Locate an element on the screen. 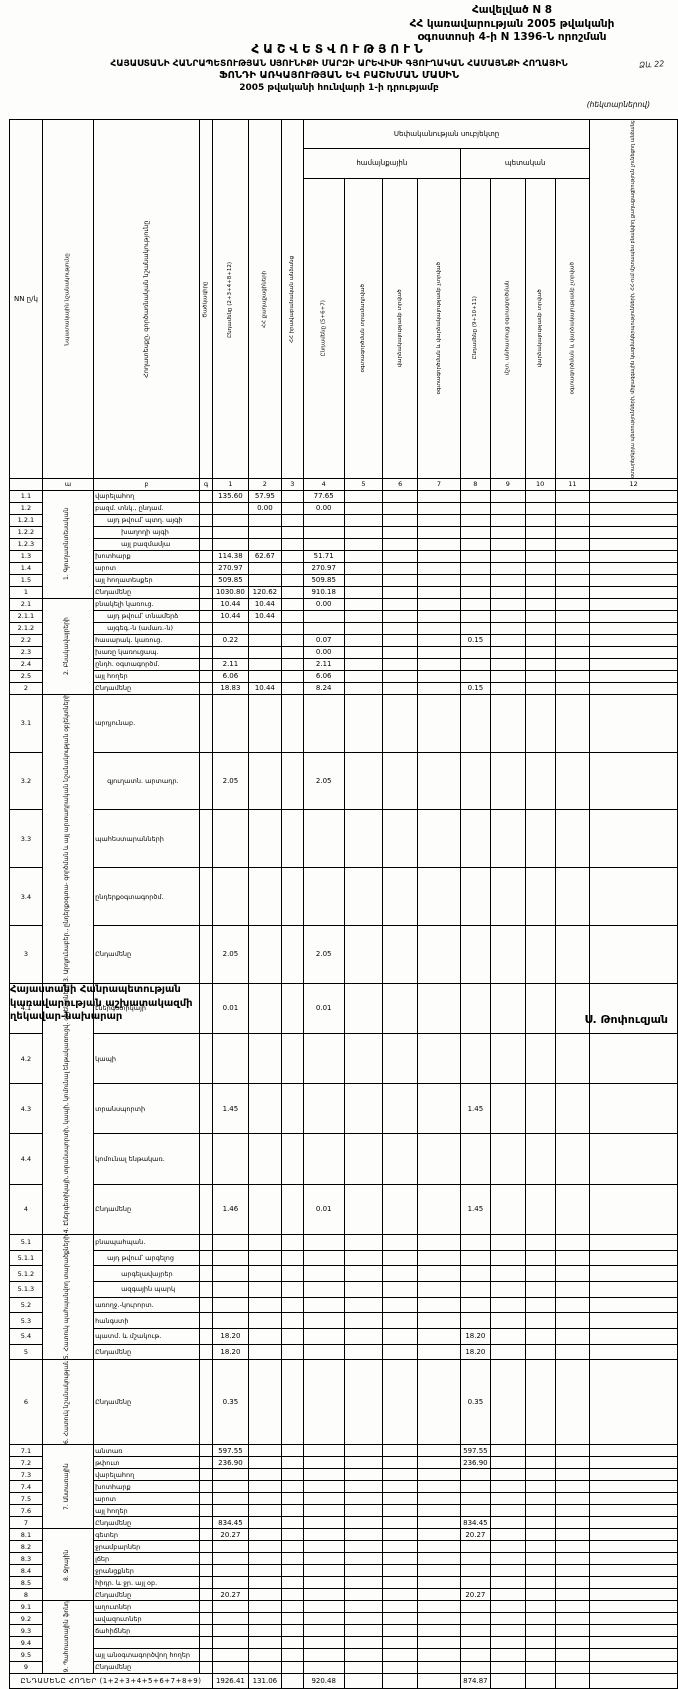 The image size is (678, 1689). subject-header: Սեփականության սուբյեկտը is located at coordinates (446, 134).